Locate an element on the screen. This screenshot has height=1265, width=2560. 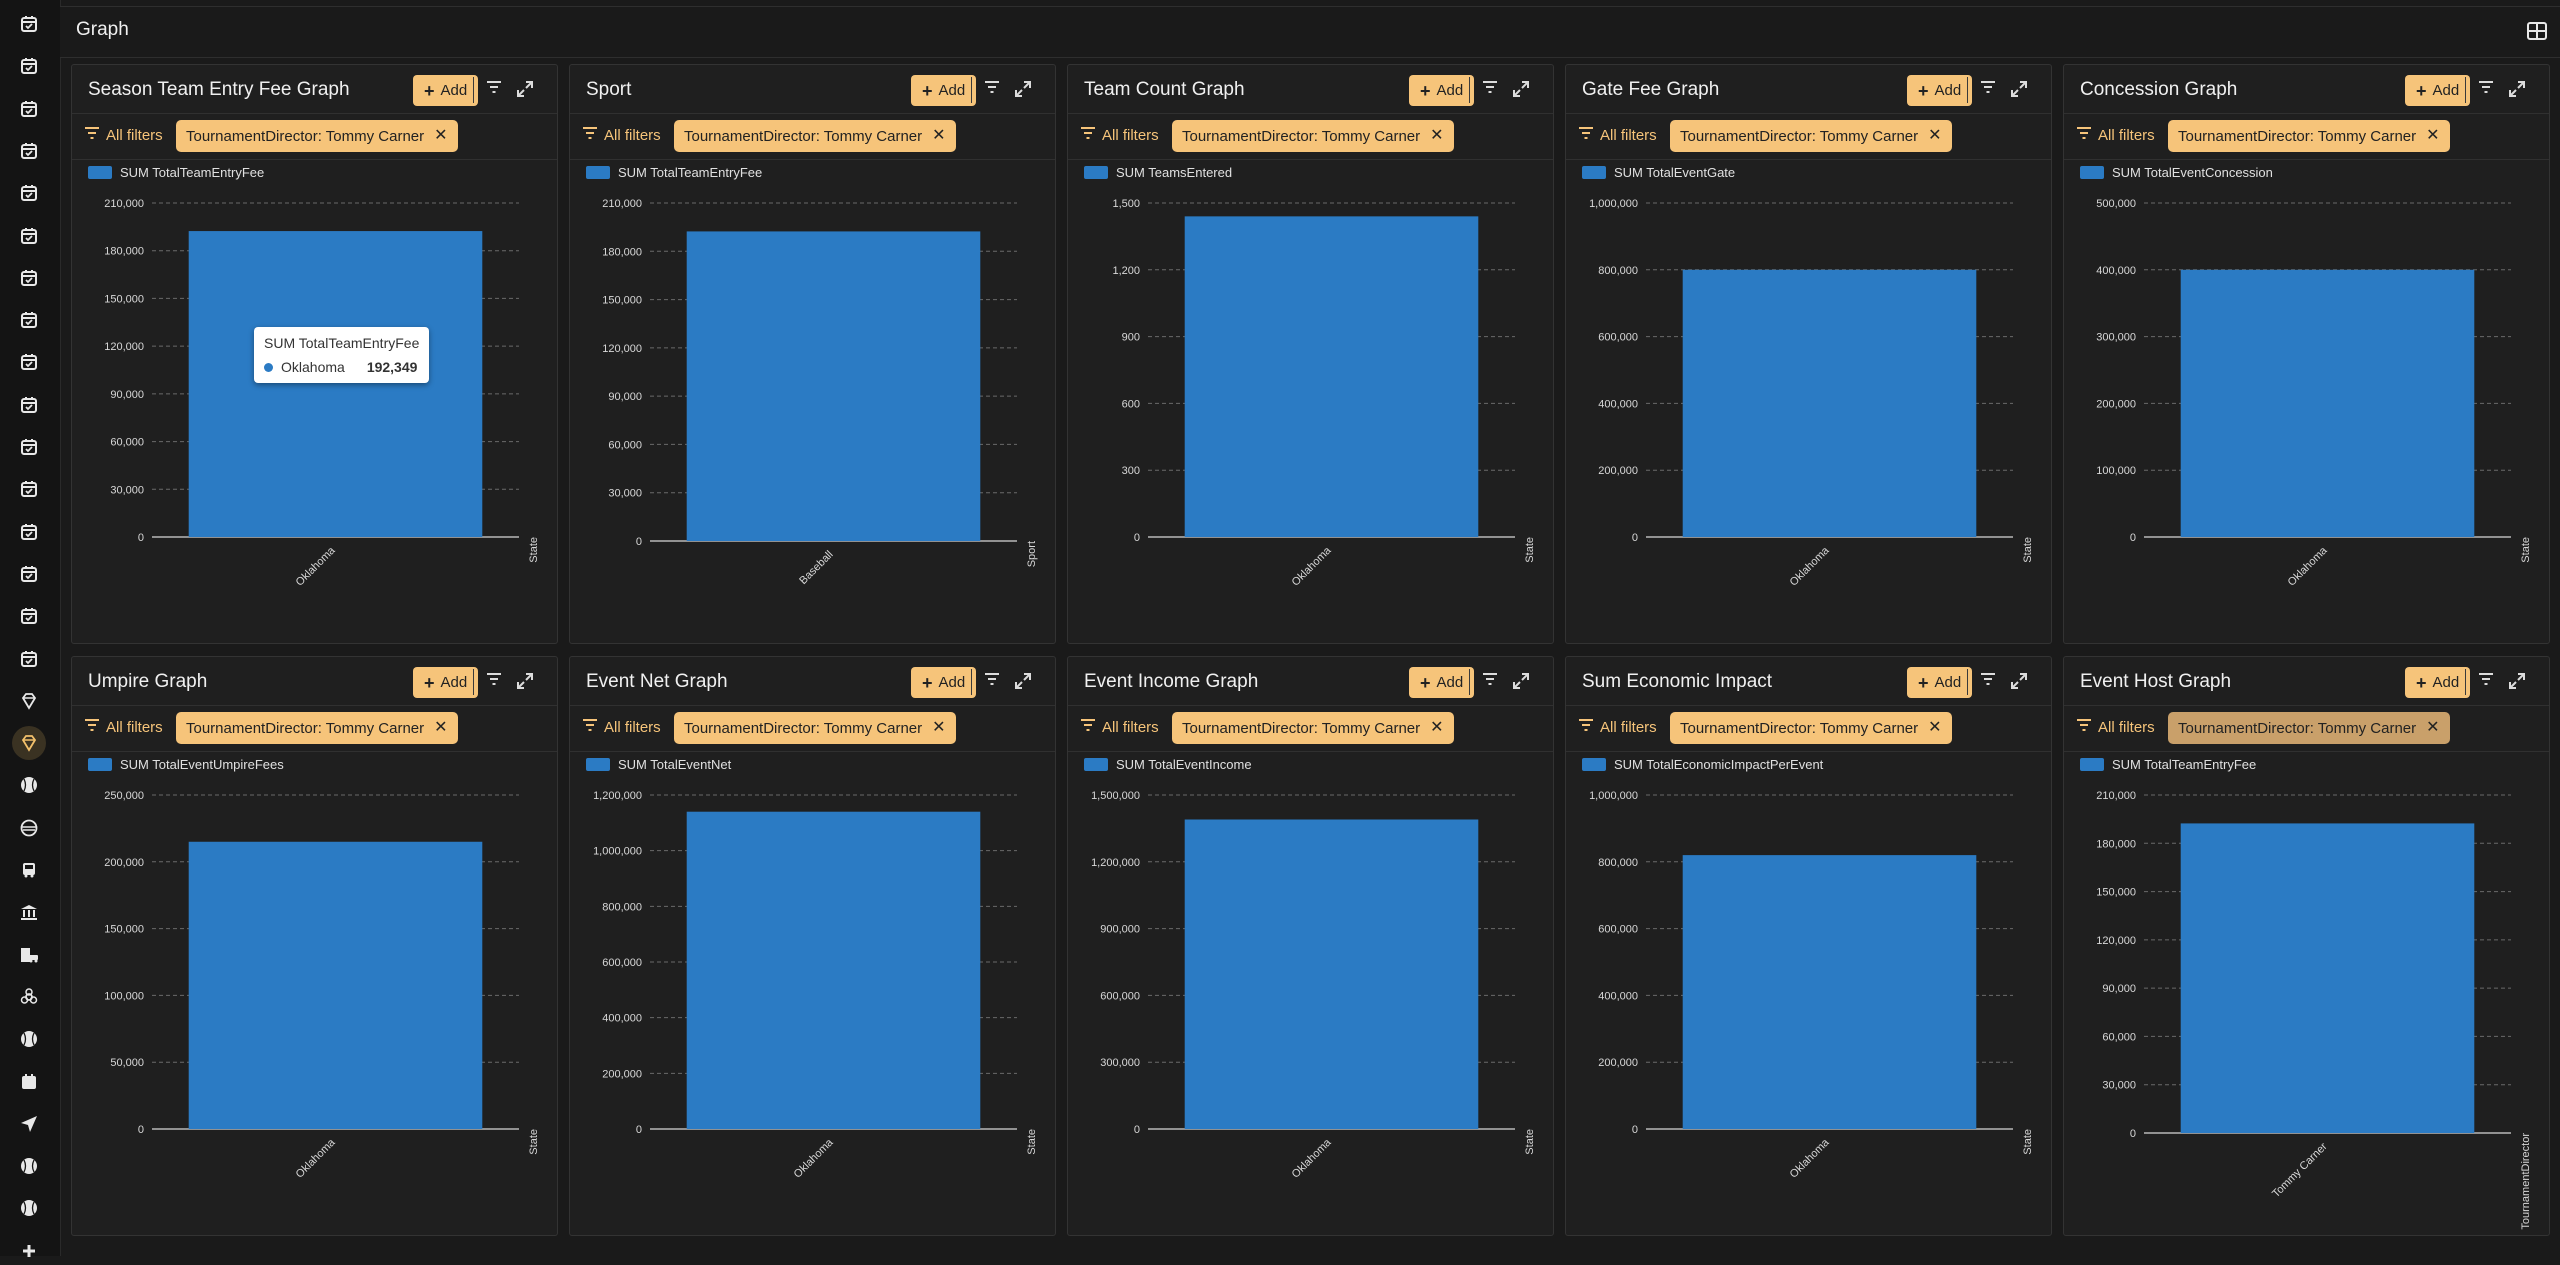
plus-icon is located at coordinates (29, 1251).